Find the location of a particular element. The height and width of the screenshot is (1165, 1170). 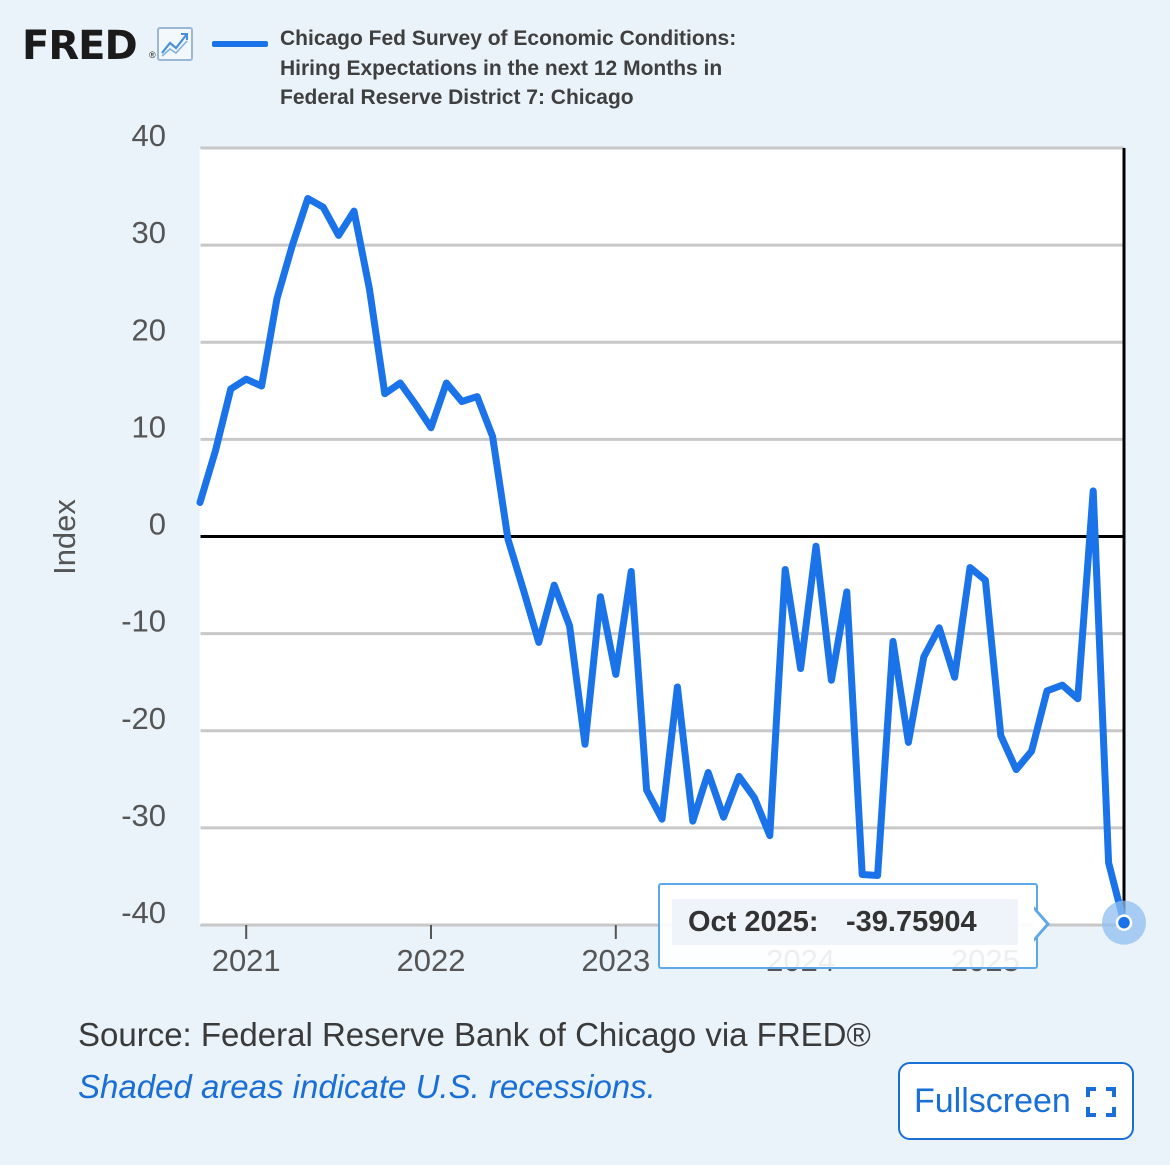

tooltip-value: -39.75904 is located at coordinates (911, 922).